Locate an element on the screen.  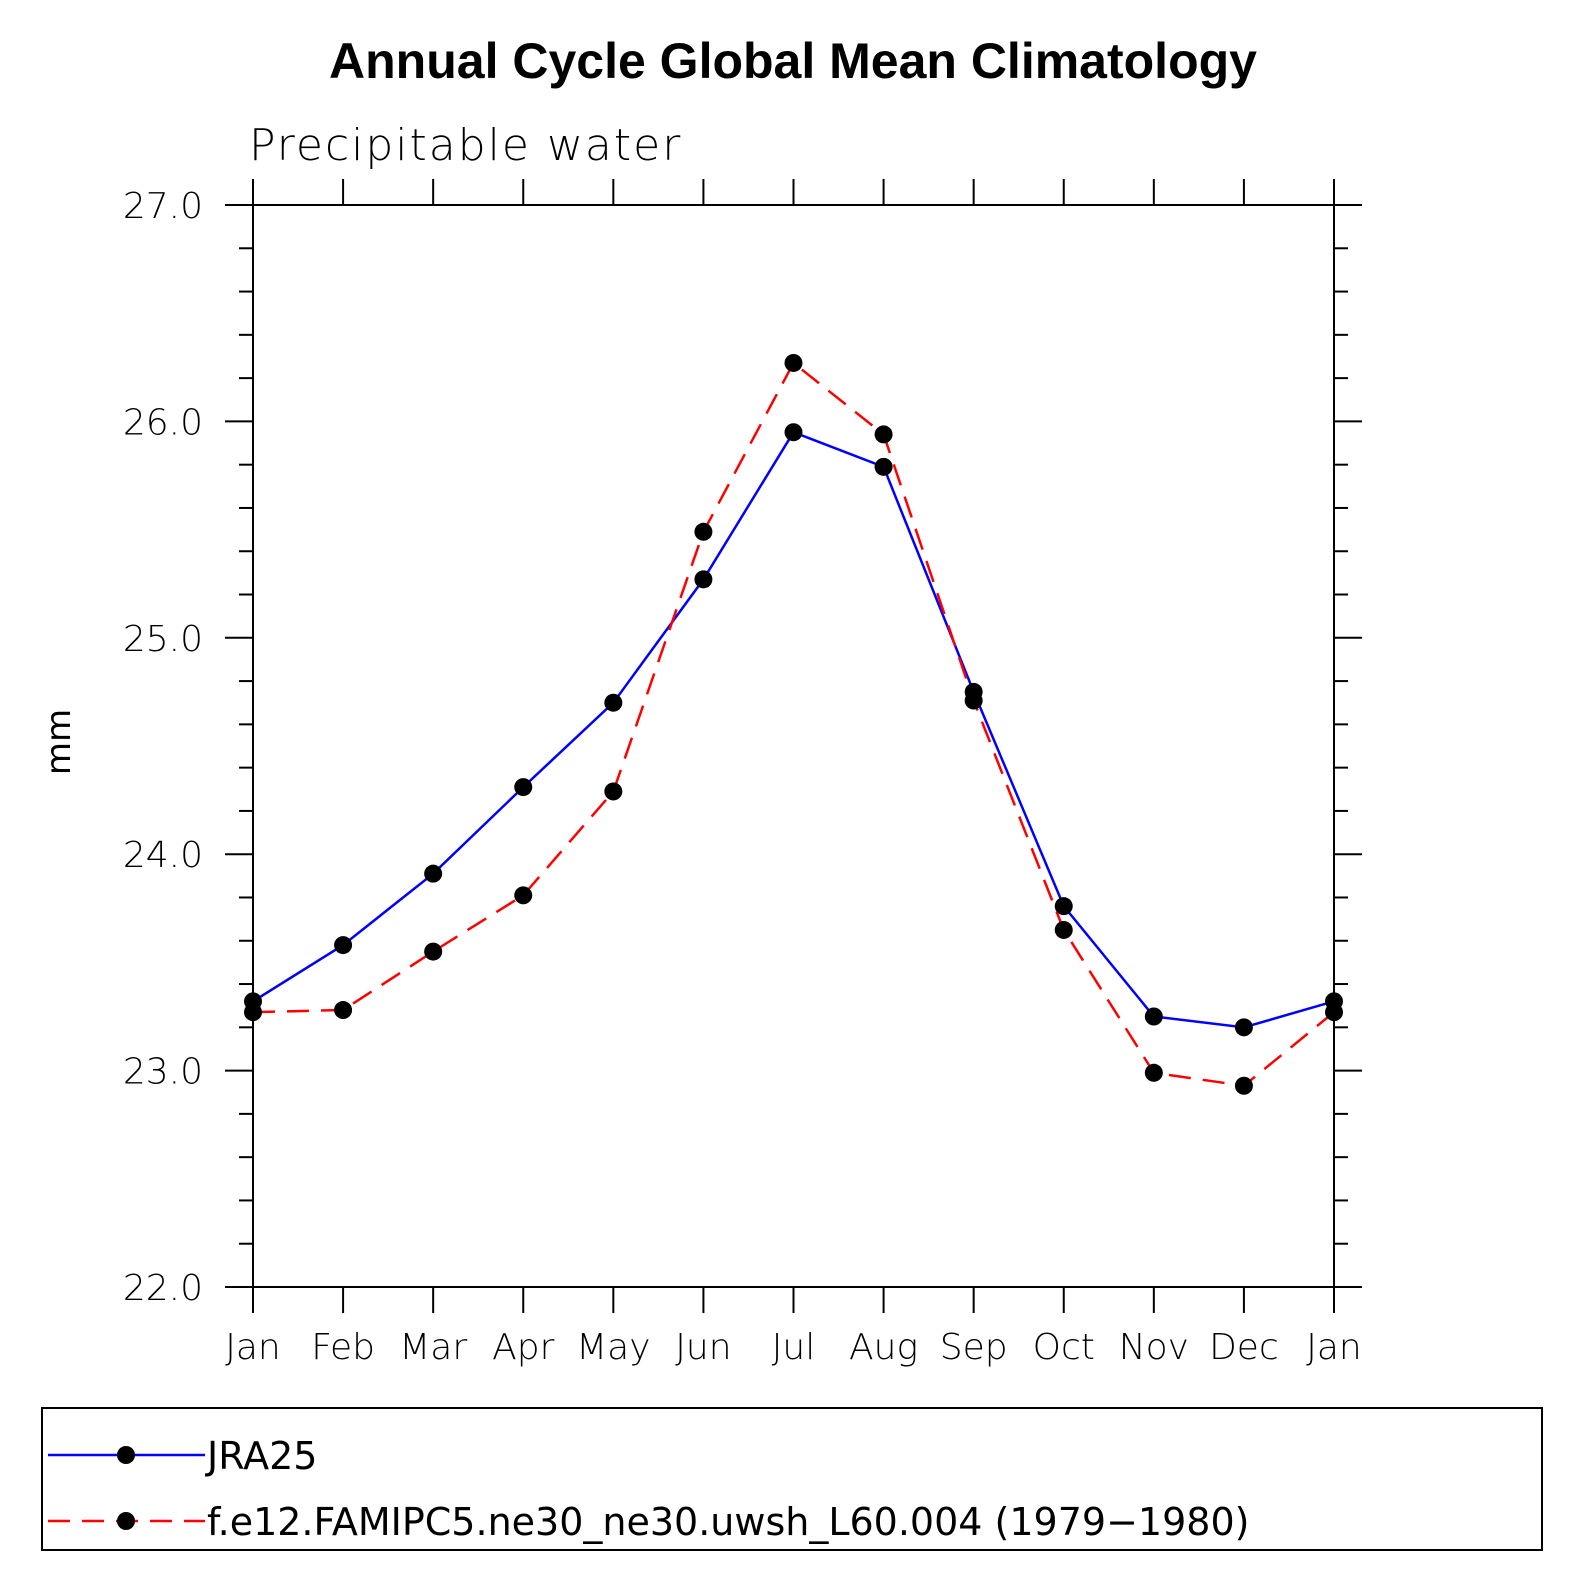
x-tick-label: May is located at coordinates (613, 1347).